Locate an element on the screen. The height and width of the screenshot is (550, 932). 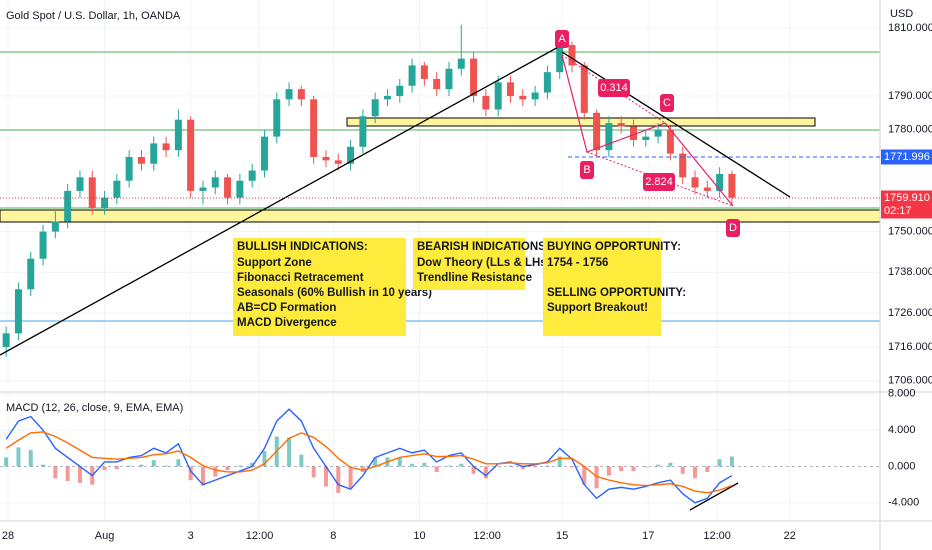
note-title: BUYING OPPORTUNITY: is located at coordinates (614, 247).